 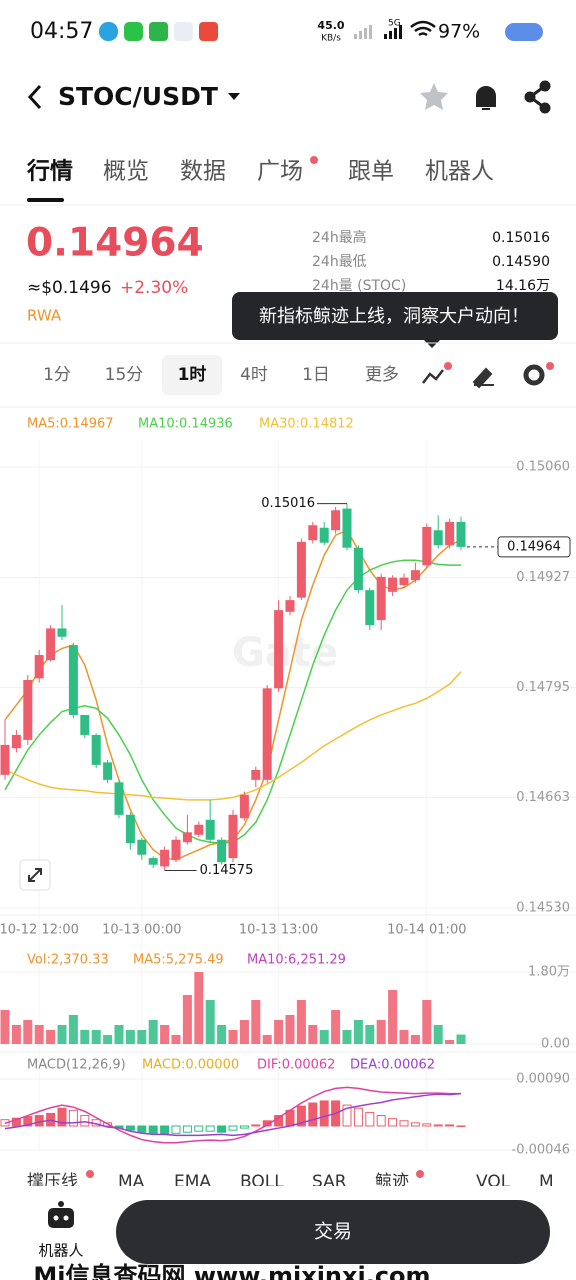 I want to click on trade-button, so click(x=333, y=1232).